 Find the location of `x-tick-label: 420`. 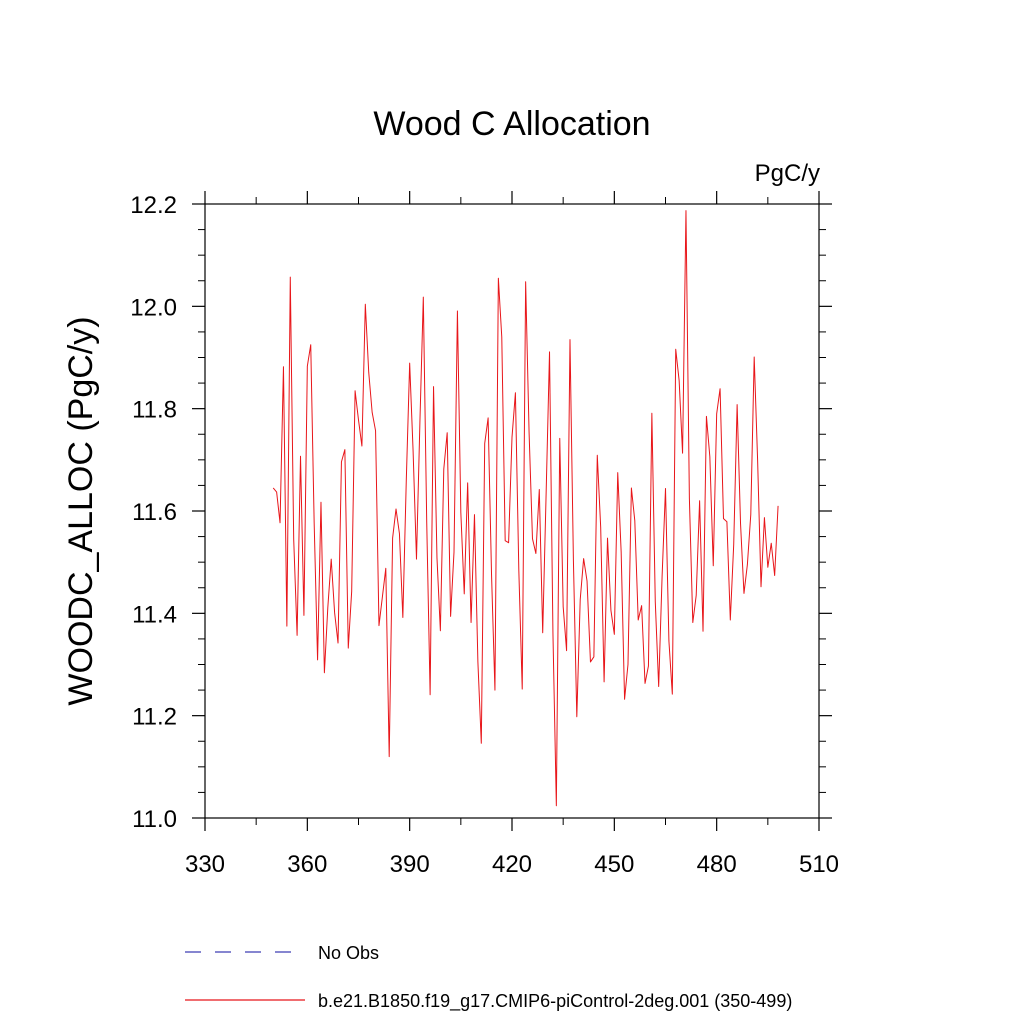

x-tick-label: 420 is located at coordinates (512, 864).